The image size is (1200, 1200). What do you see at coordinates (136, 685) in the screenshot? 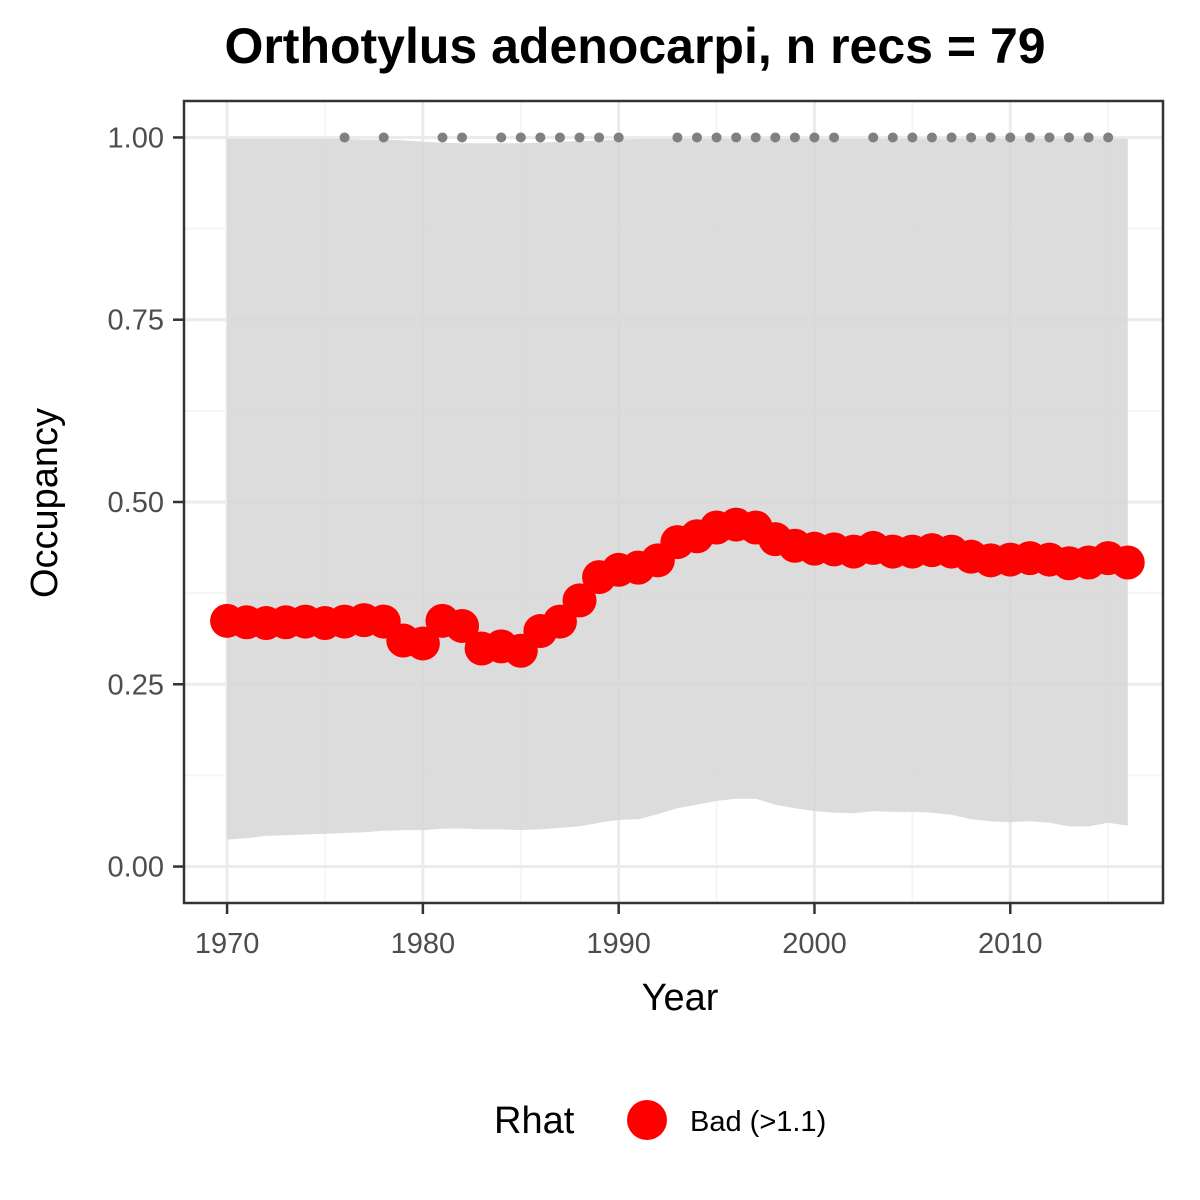
I see `y-tick-label: 0.25` at bounding box center [136, 685].